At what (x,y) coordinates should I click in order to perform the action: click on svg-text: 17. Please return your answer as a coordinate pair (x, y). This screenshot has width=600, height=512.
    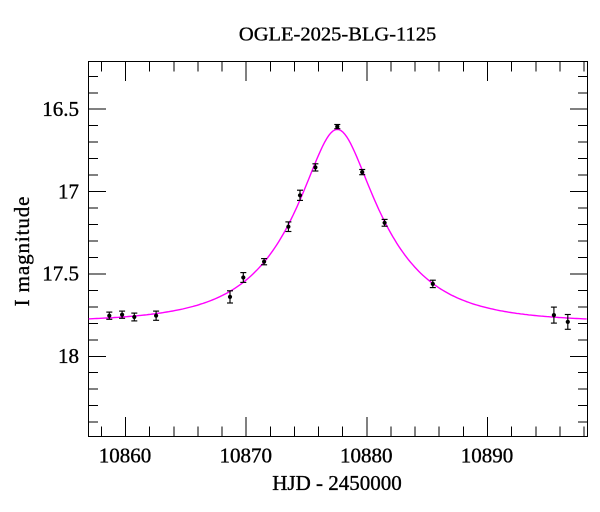
    Looking at the image, I should click on (68, 191).